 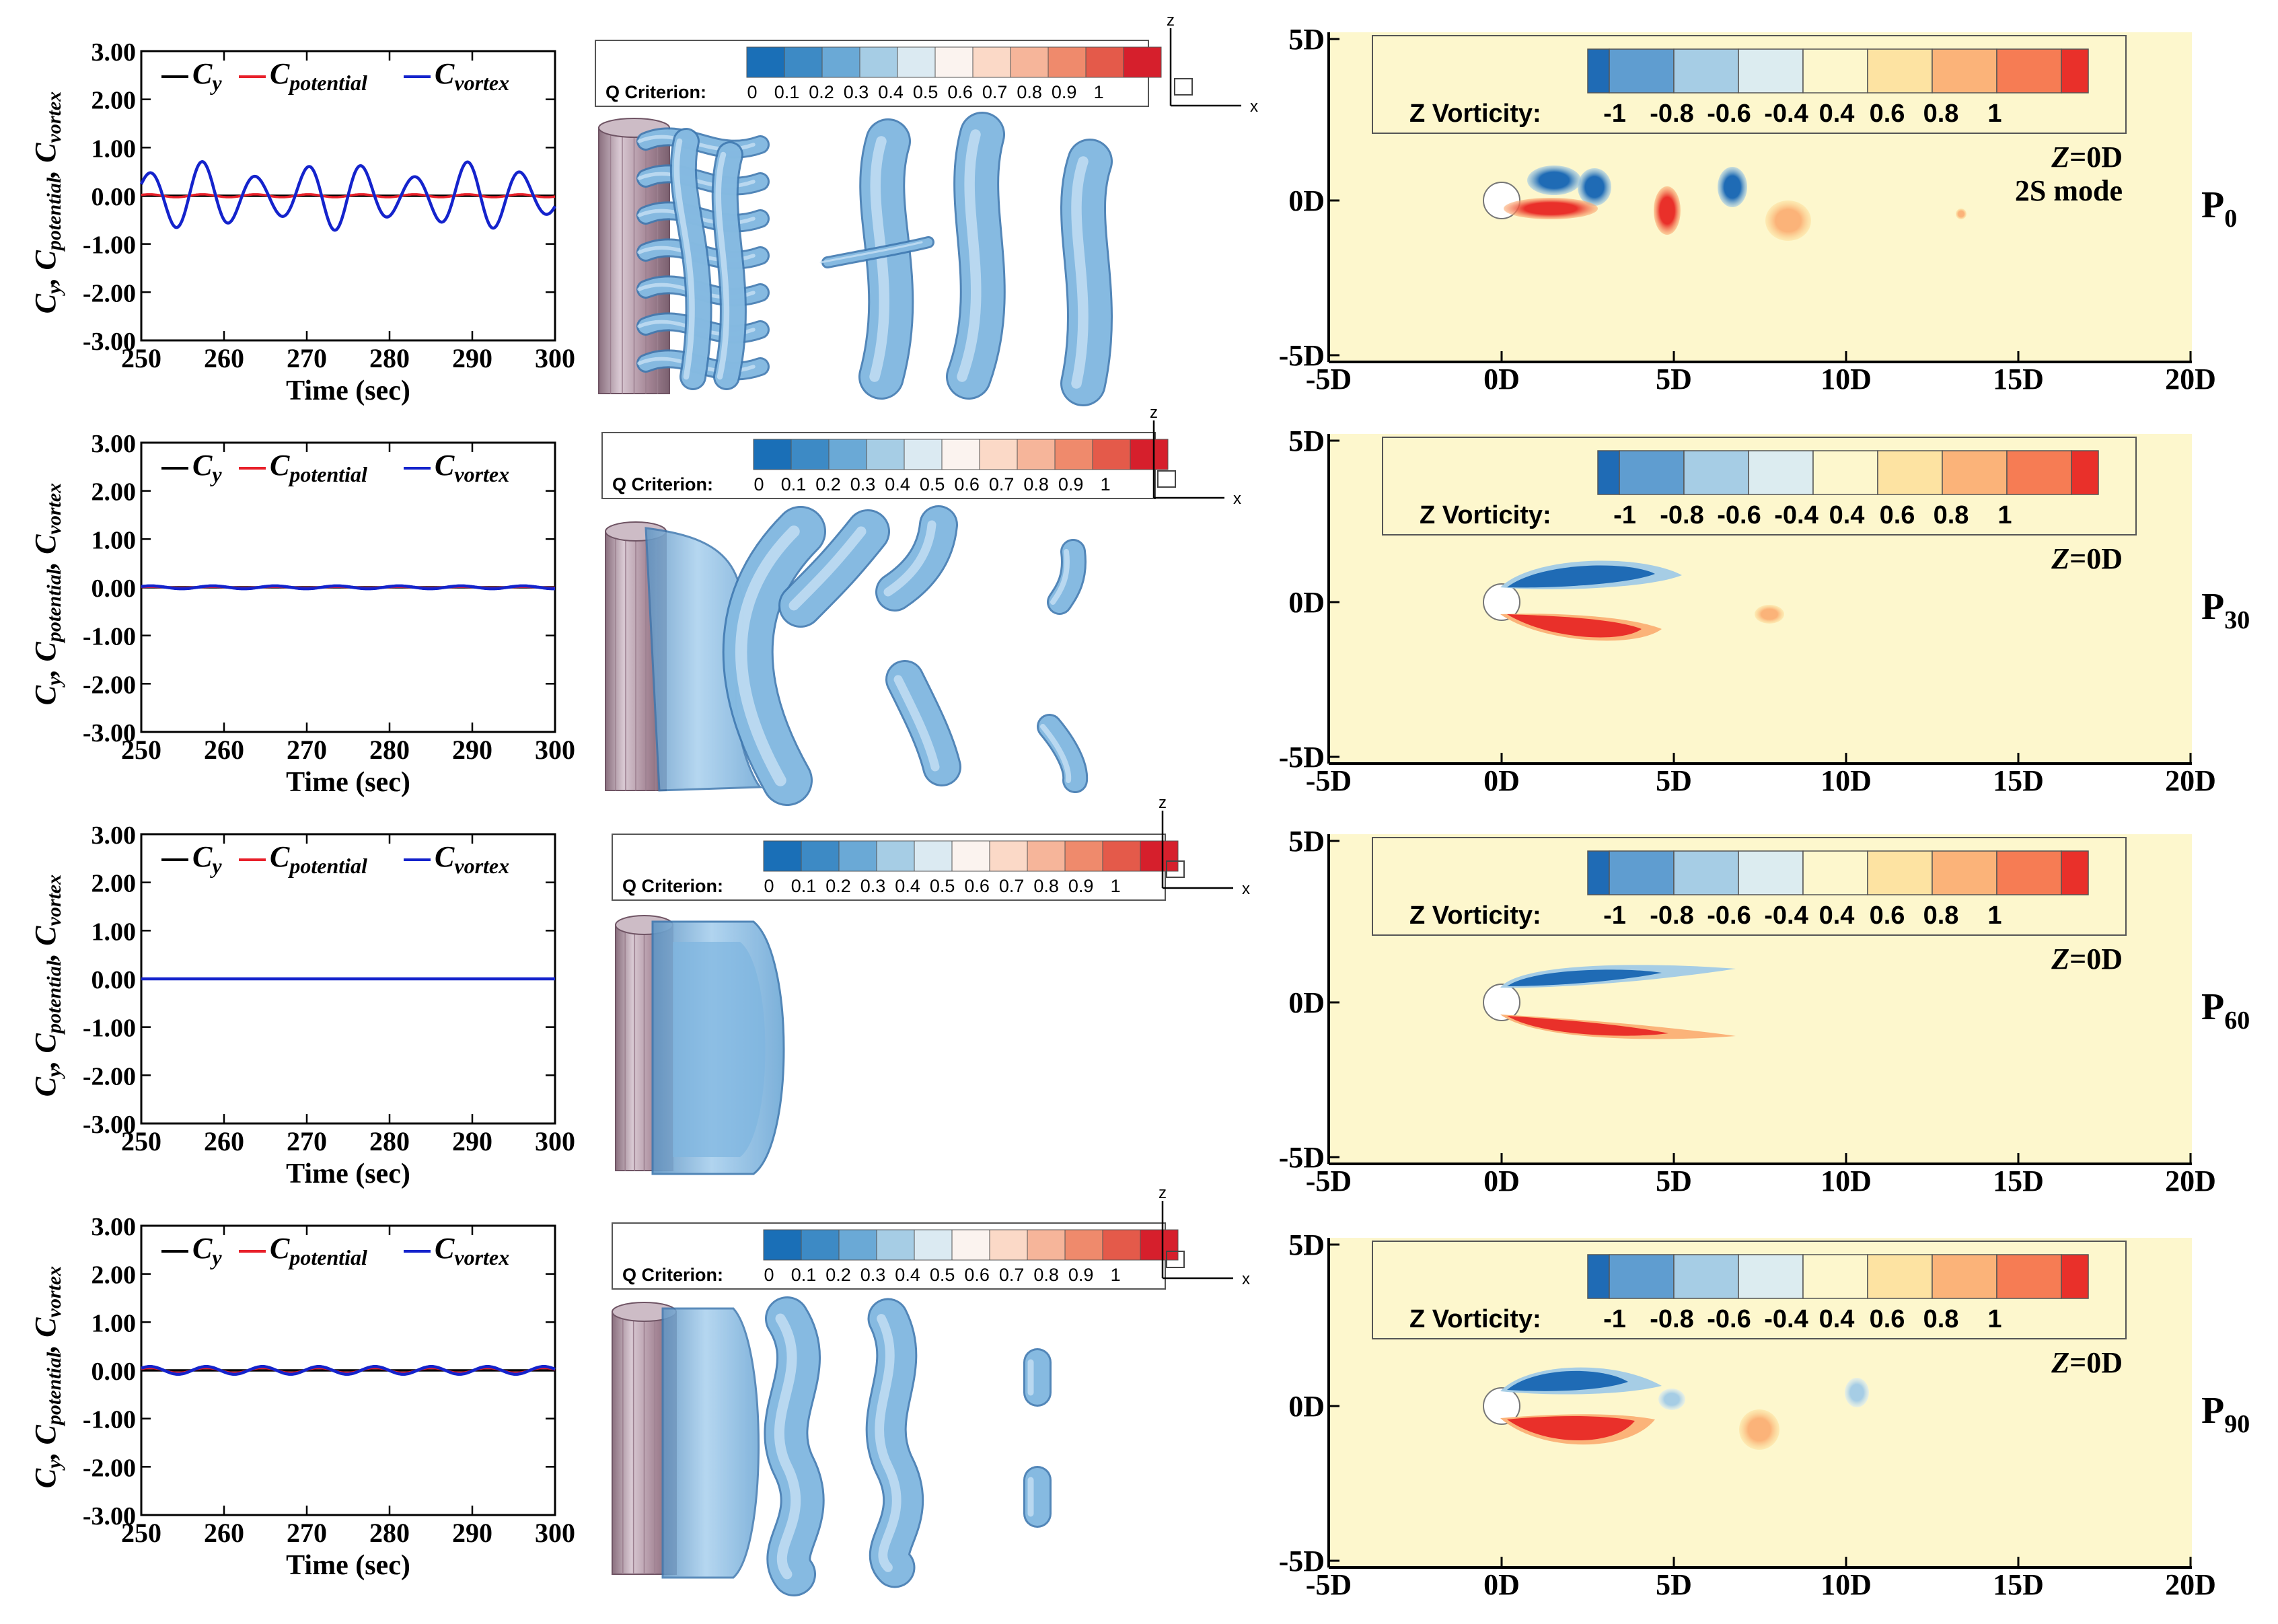 What do you see at coordinates (877, 252) in the screenshot?
I see `vortex-filament` at bounding box center [877, 252].